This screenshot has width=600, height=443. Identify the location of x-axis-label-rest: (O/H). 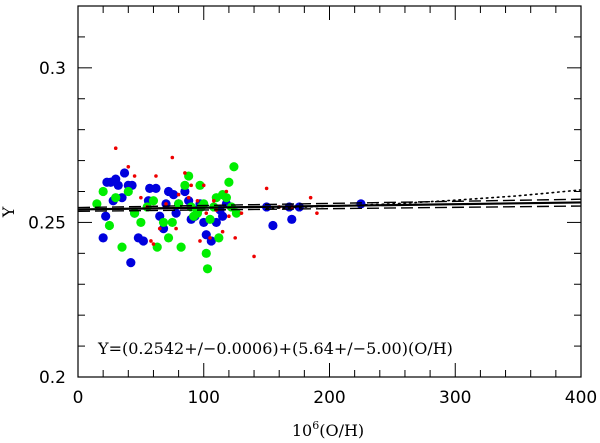
(341, 430).